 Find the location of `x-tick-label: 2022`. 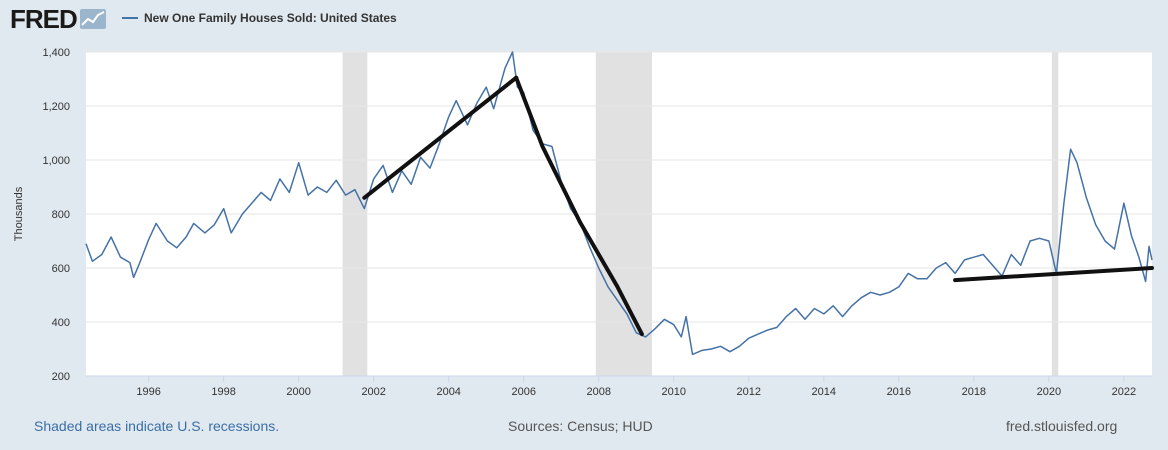

x-tick-label: 2022 is located at coordinates (1124, 392).